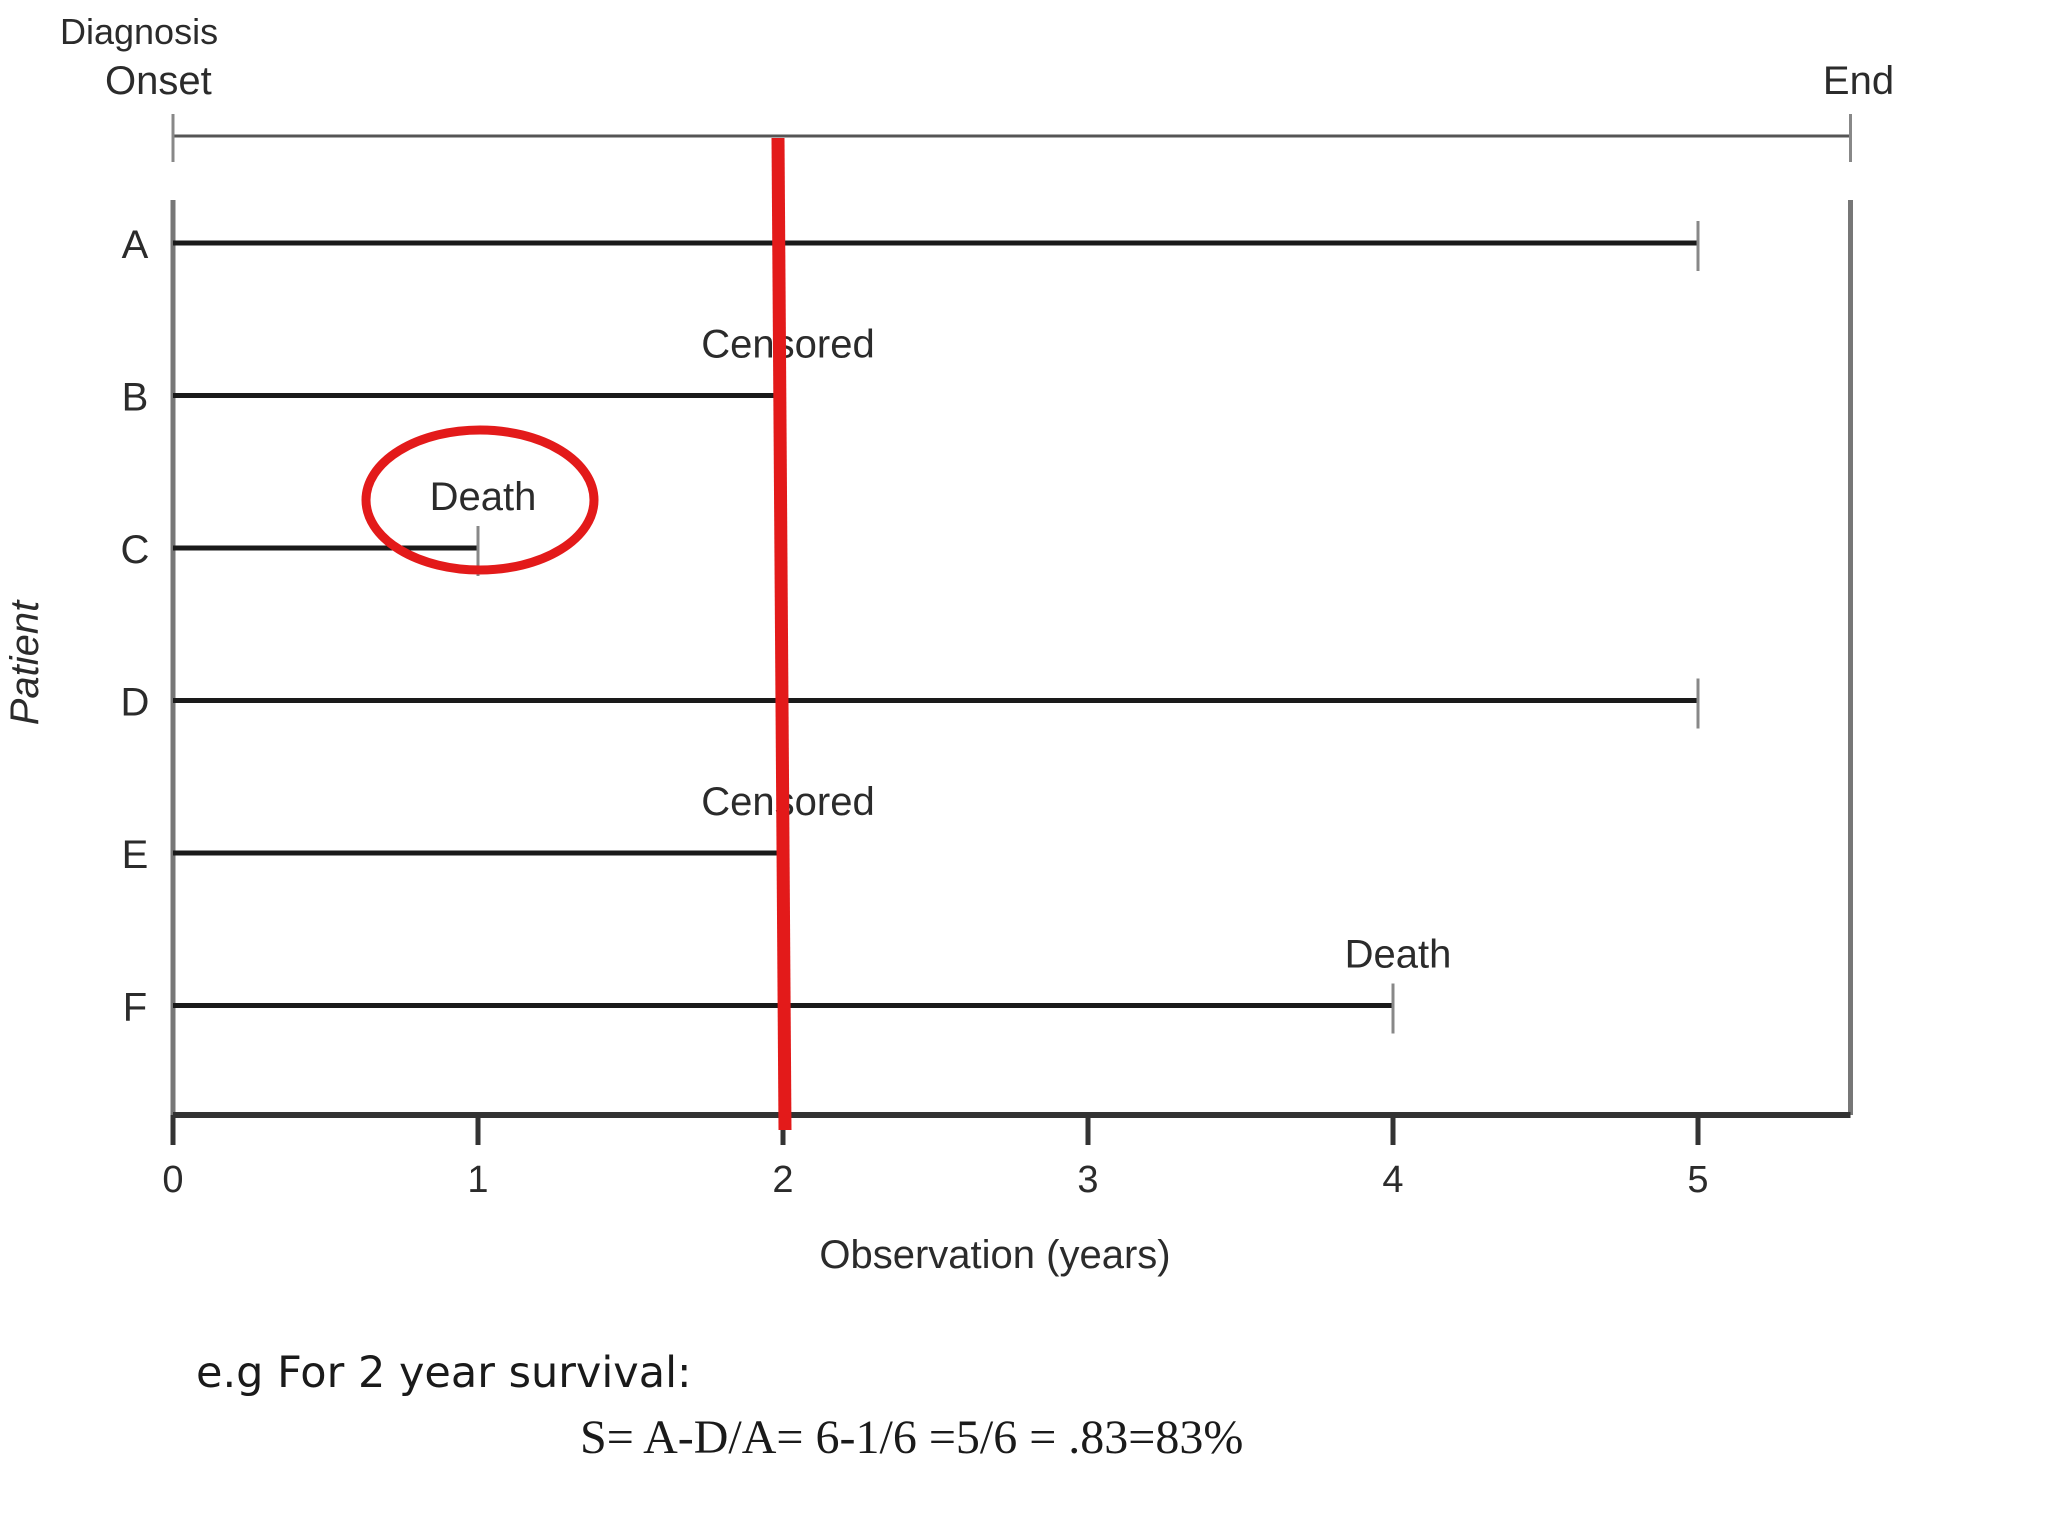  What do you see at coordinates (158, 81) in the screenshot?
I see `header-start-label-2: Onset` at bounding box center [158, 81].